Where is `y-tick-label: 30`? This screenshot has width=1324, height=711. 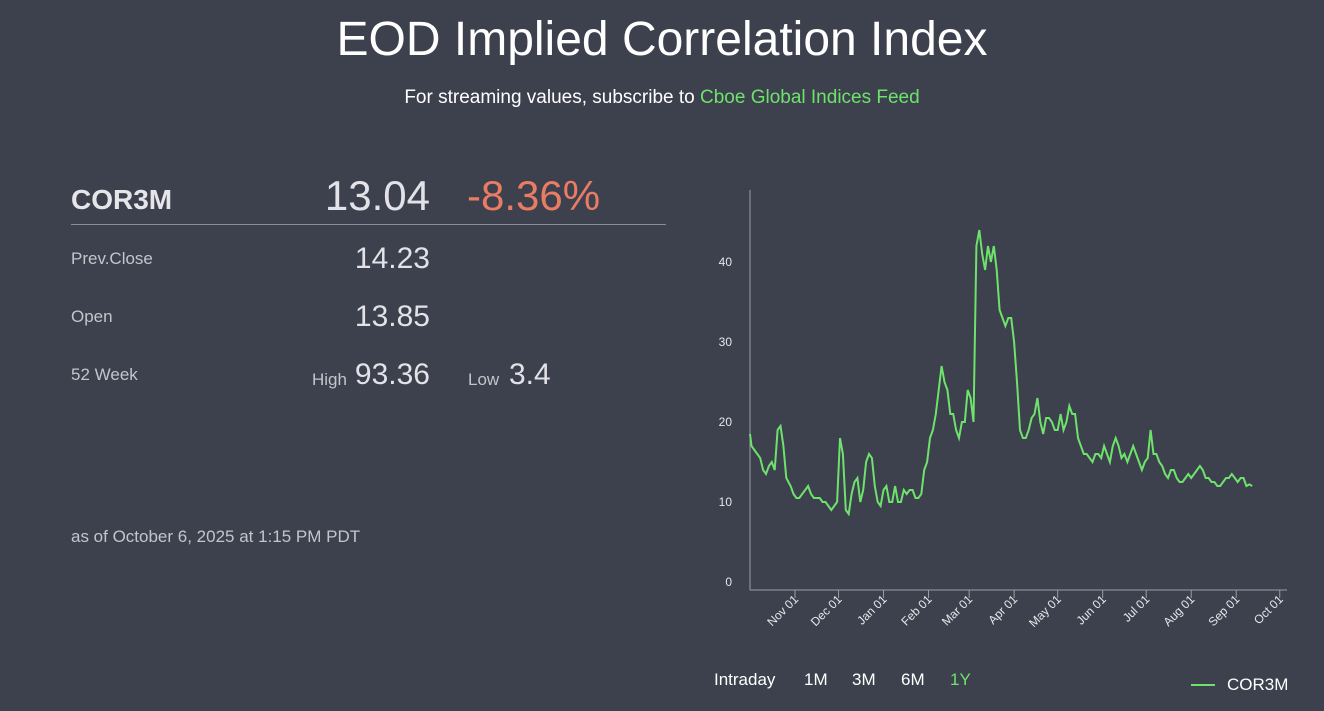
y-tick-label: 30 is located at coordinates (726, 342).